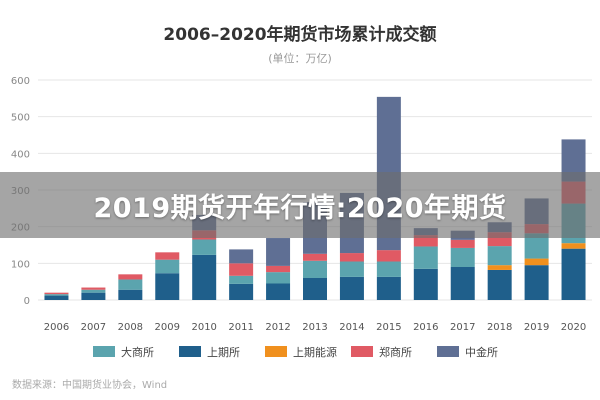 This screenshot has height=400, width=600. I want to click on x-tick-label: 2007, so click(93, 327).